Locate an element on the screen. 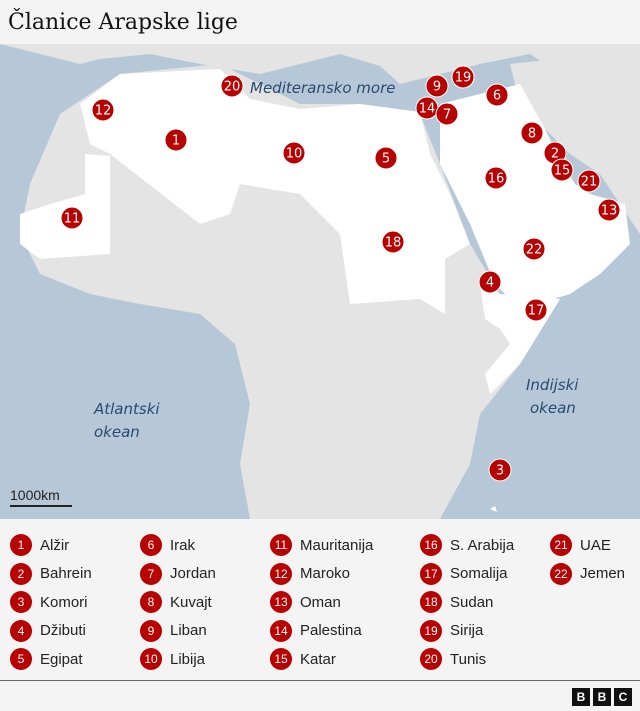 This screenshot has width=640, height=711. legend-item: 19 Sirija is located at coordinates (451, 631).